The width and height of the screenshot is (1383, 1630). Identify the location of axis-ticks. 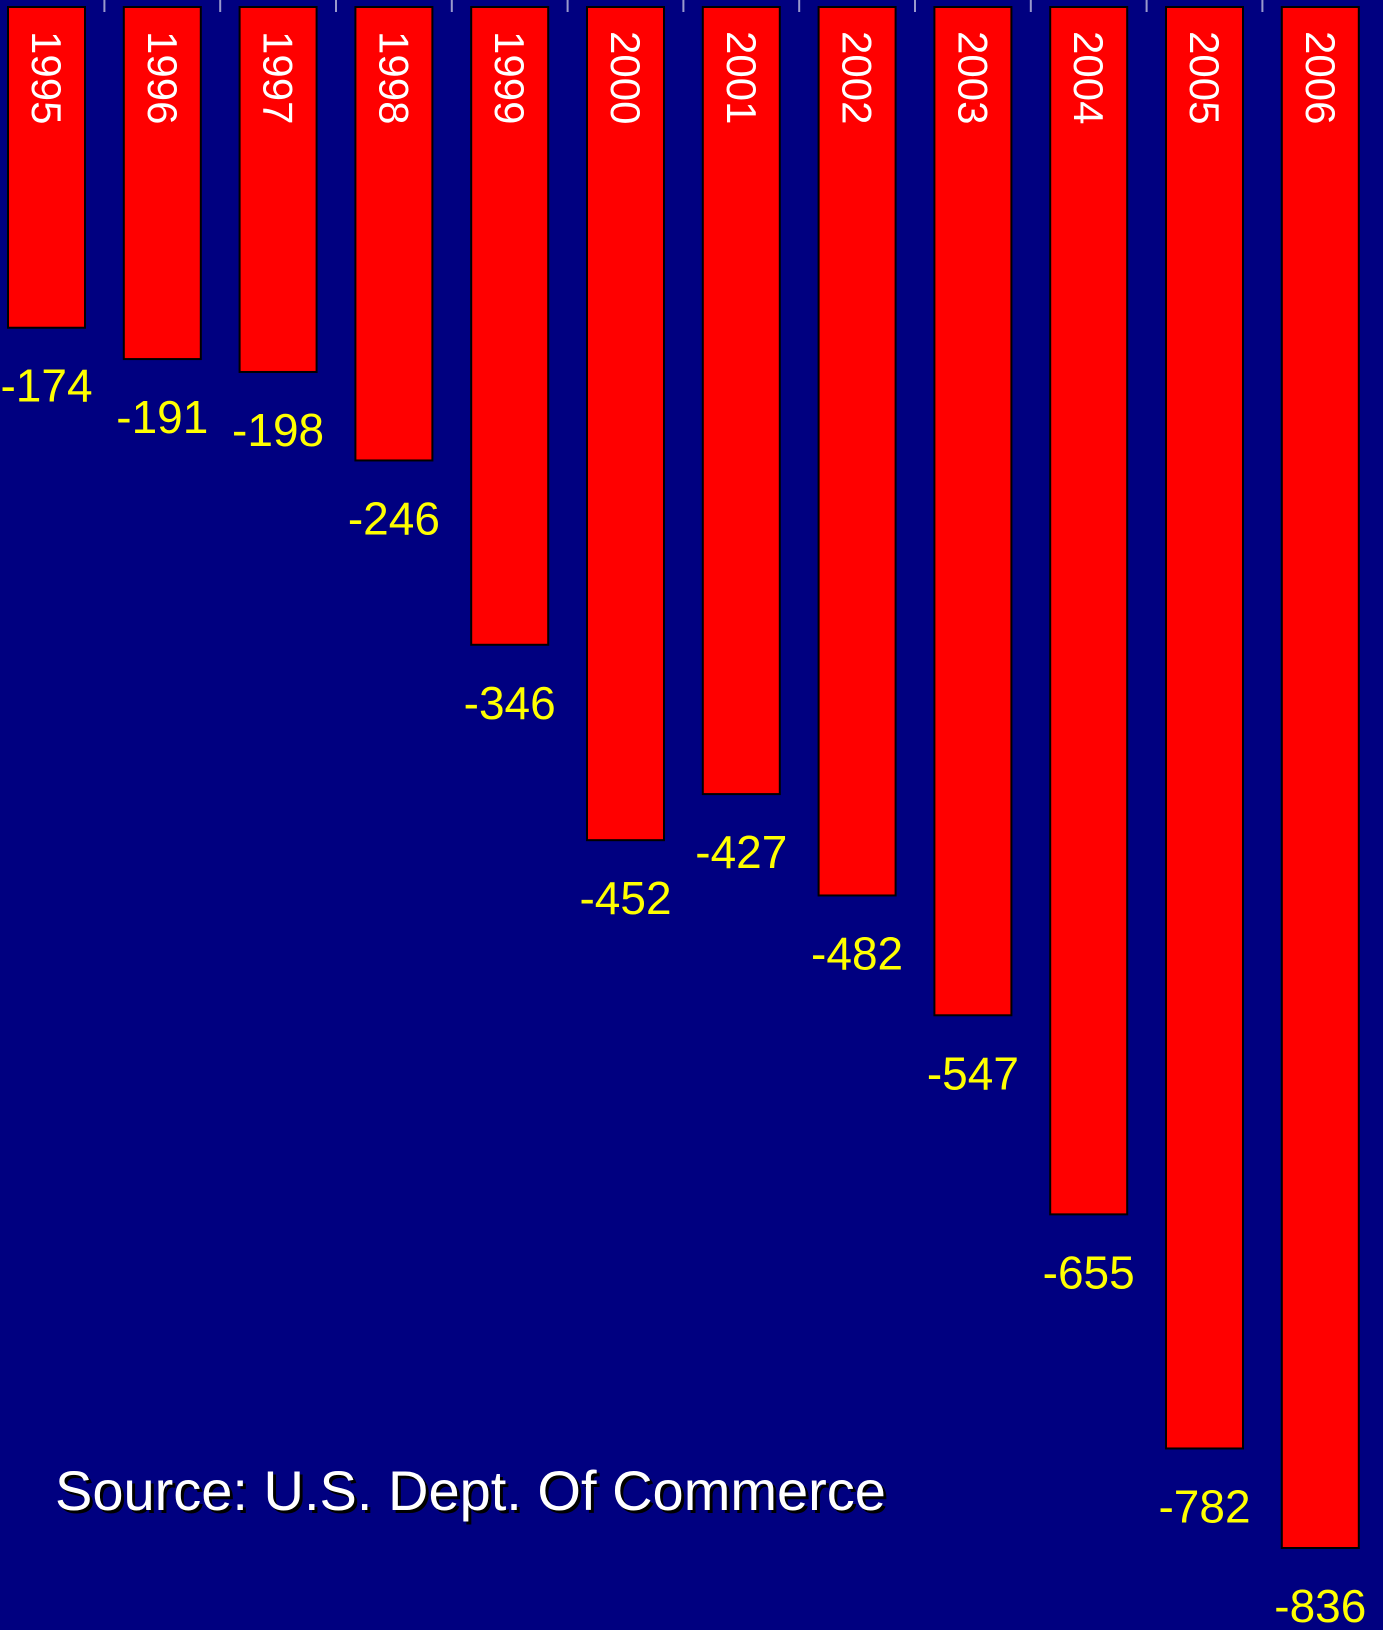
(683, 6).